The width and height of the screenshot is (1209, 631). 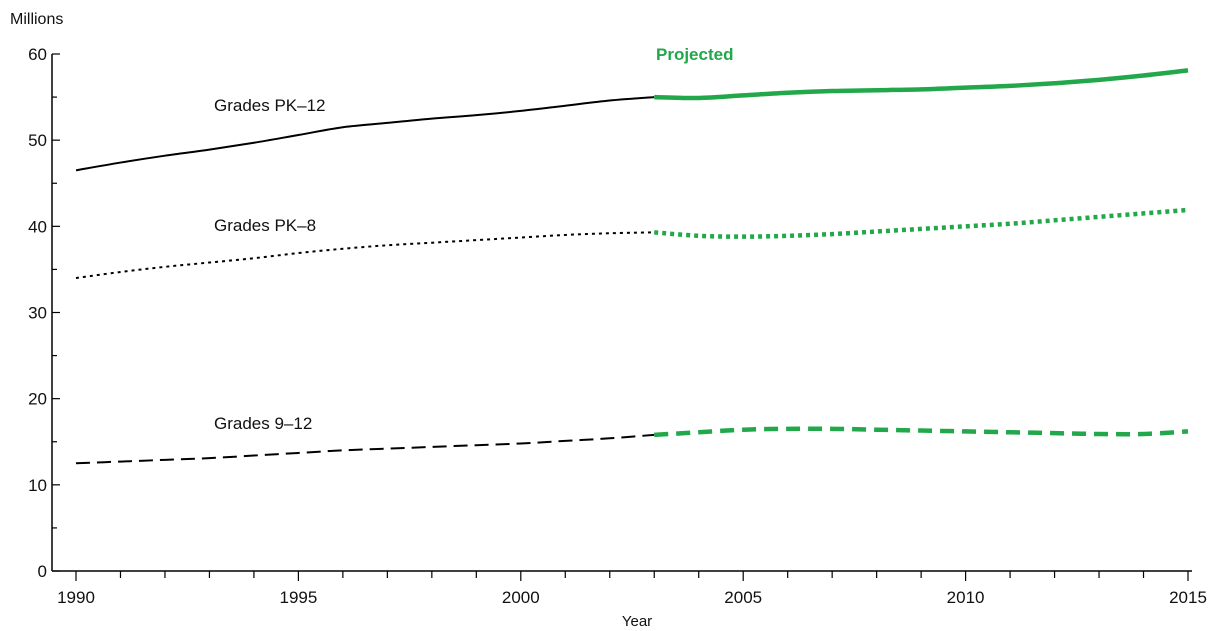 I want to click on series-line-grades-pk-8-projected, so click(x=921, y=223).